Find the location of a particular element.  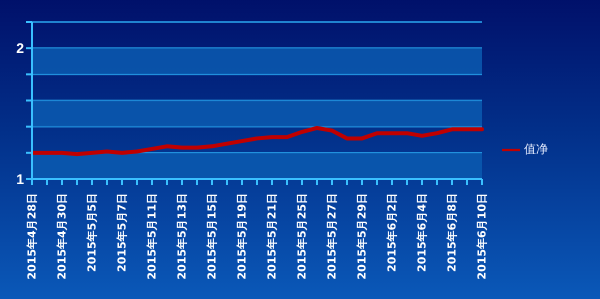

legend-label: 值净 is located at coordinates (536, 149).